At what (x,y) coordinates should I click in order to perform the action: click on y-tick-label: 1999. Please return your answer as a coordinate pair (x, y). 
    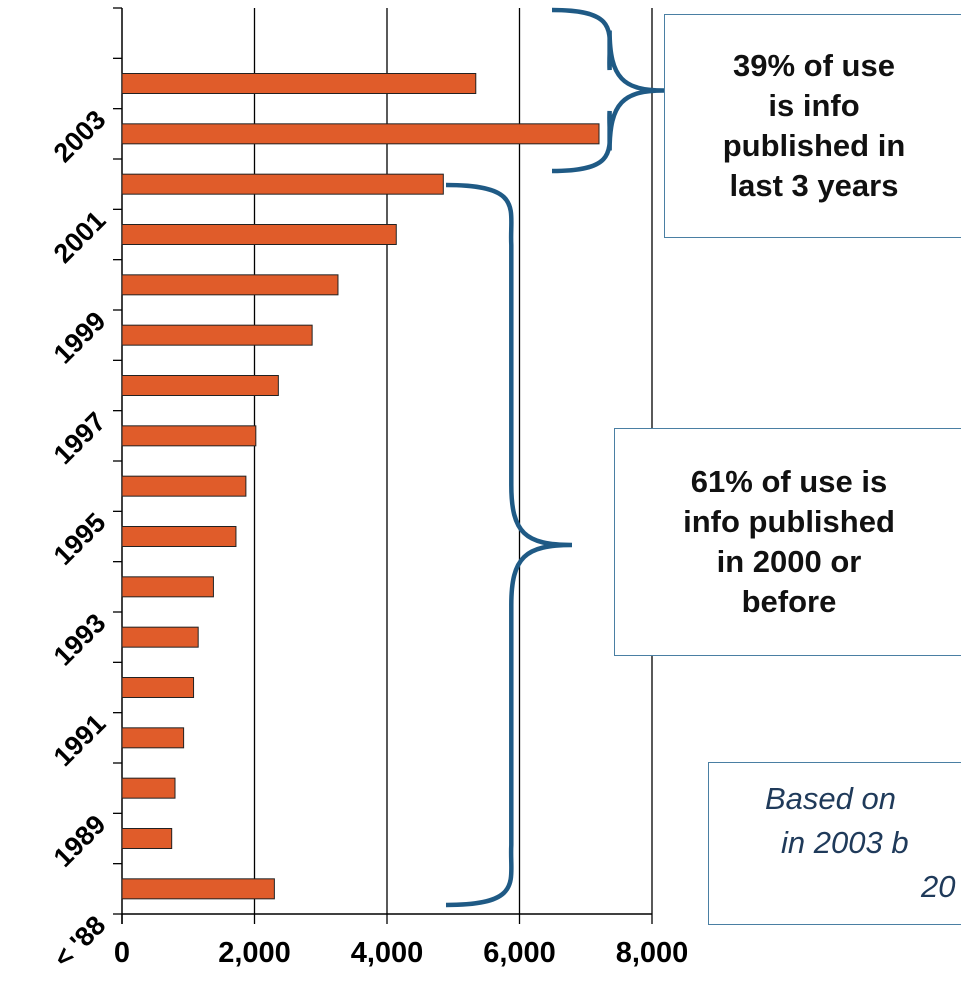
    Looking at the image, I should click on (80, 338).